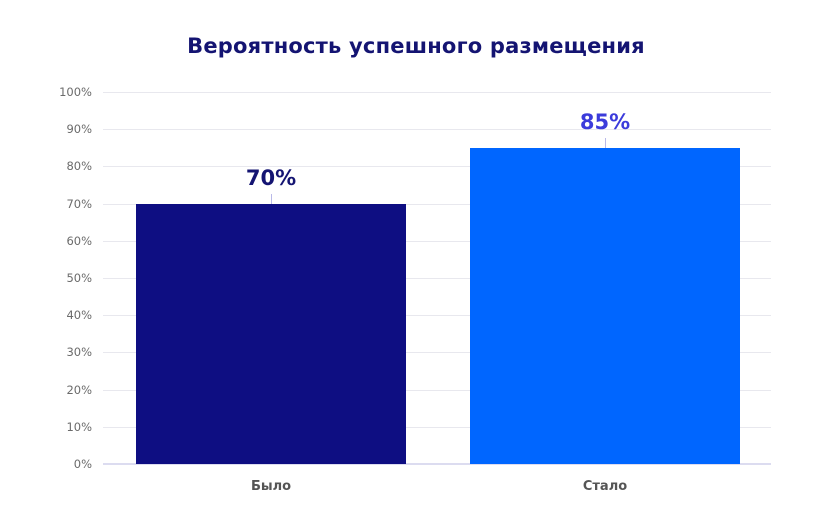  I want to click on y-tick-label: 60%, so click(79, 240).